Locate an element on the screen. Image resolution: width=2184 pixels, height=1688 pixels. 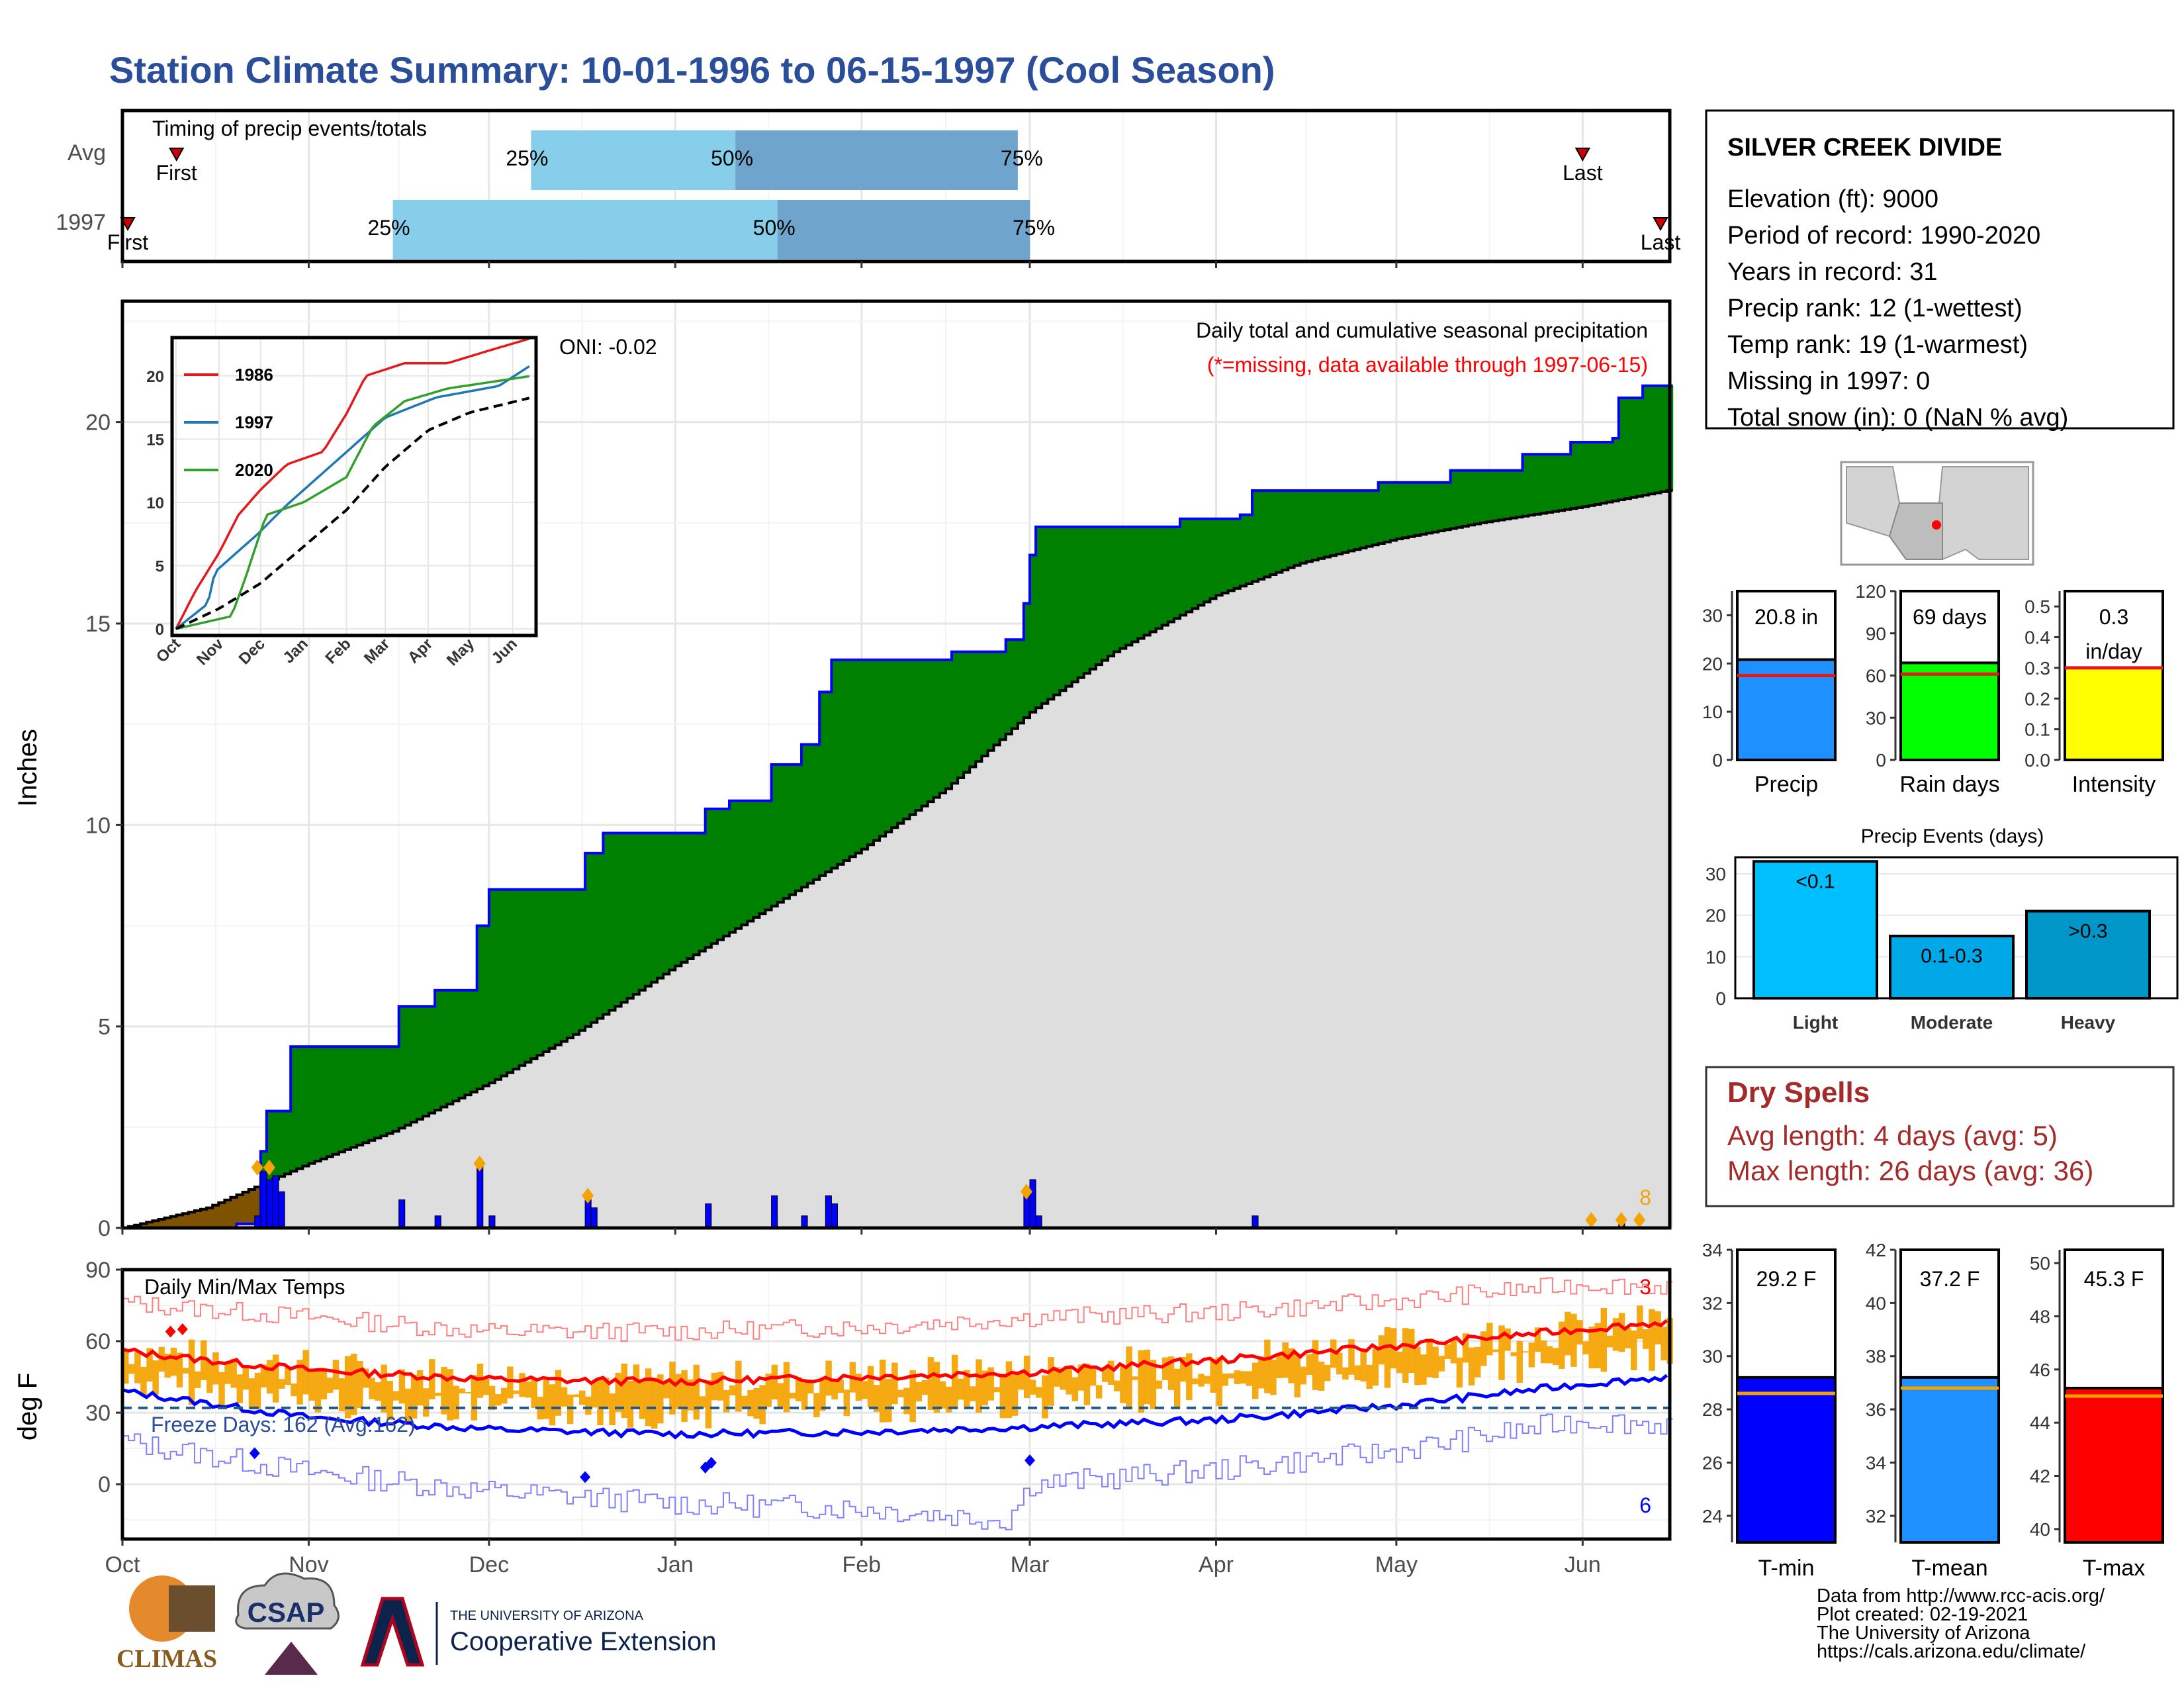
summary-tick-label: 0.5 is located at coordinates (2037, 606).